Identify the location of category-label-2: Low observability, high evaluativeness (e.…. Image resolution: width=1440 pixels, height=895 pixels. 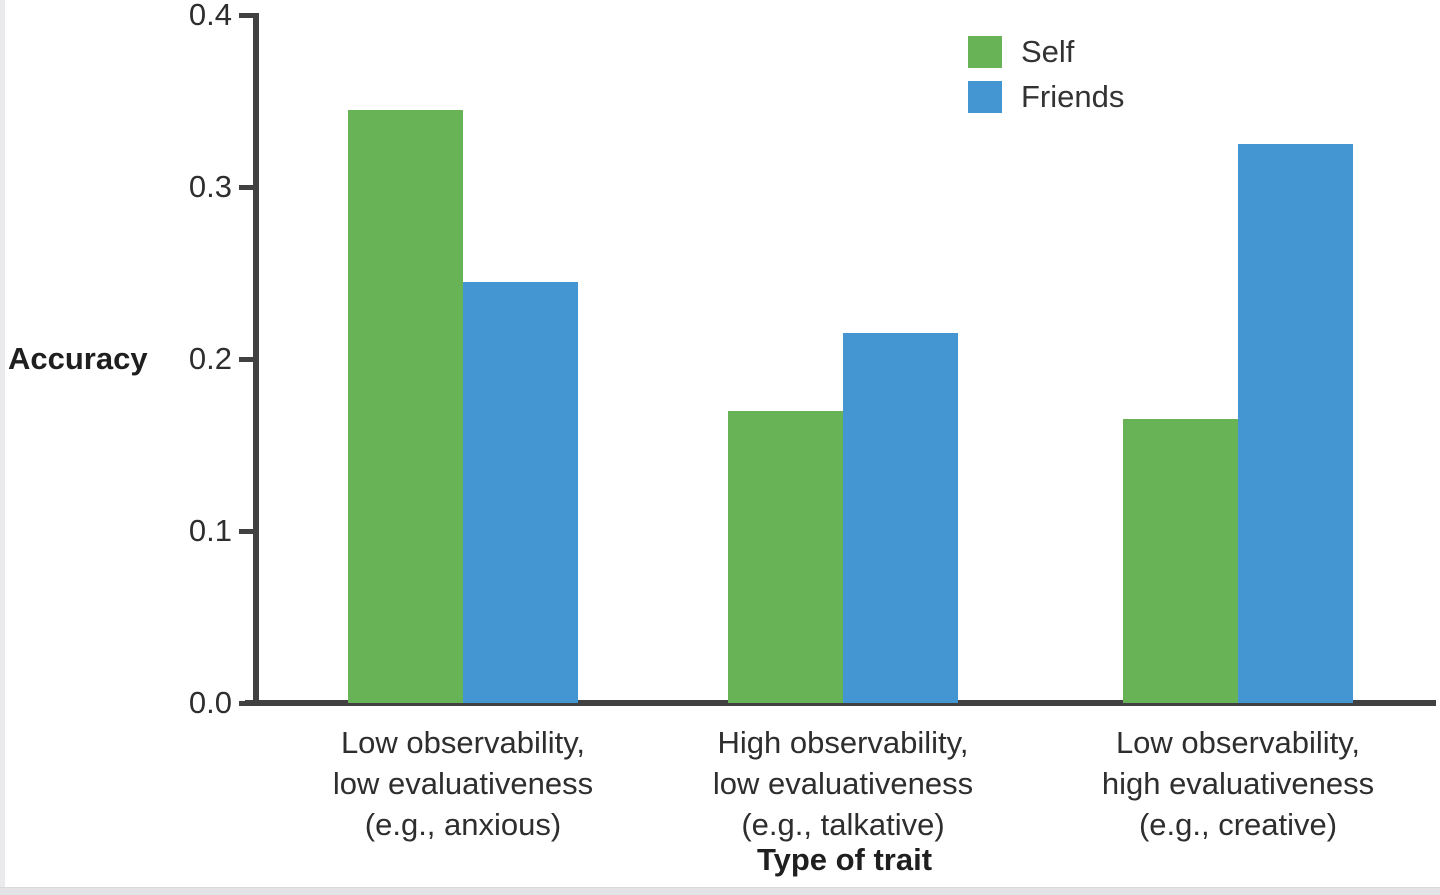
(1234, 783).